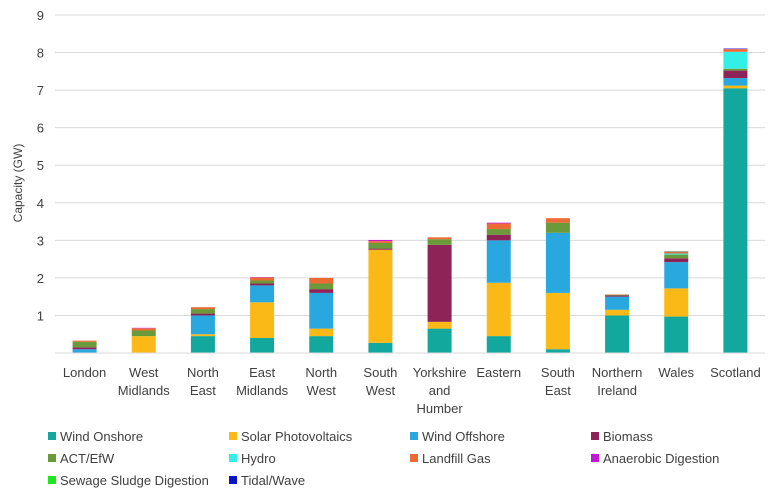  What do you see at coordinates (203, 390) in the screenshot?
I see `x-category-label-line: East` at bounding box center [203, 390].